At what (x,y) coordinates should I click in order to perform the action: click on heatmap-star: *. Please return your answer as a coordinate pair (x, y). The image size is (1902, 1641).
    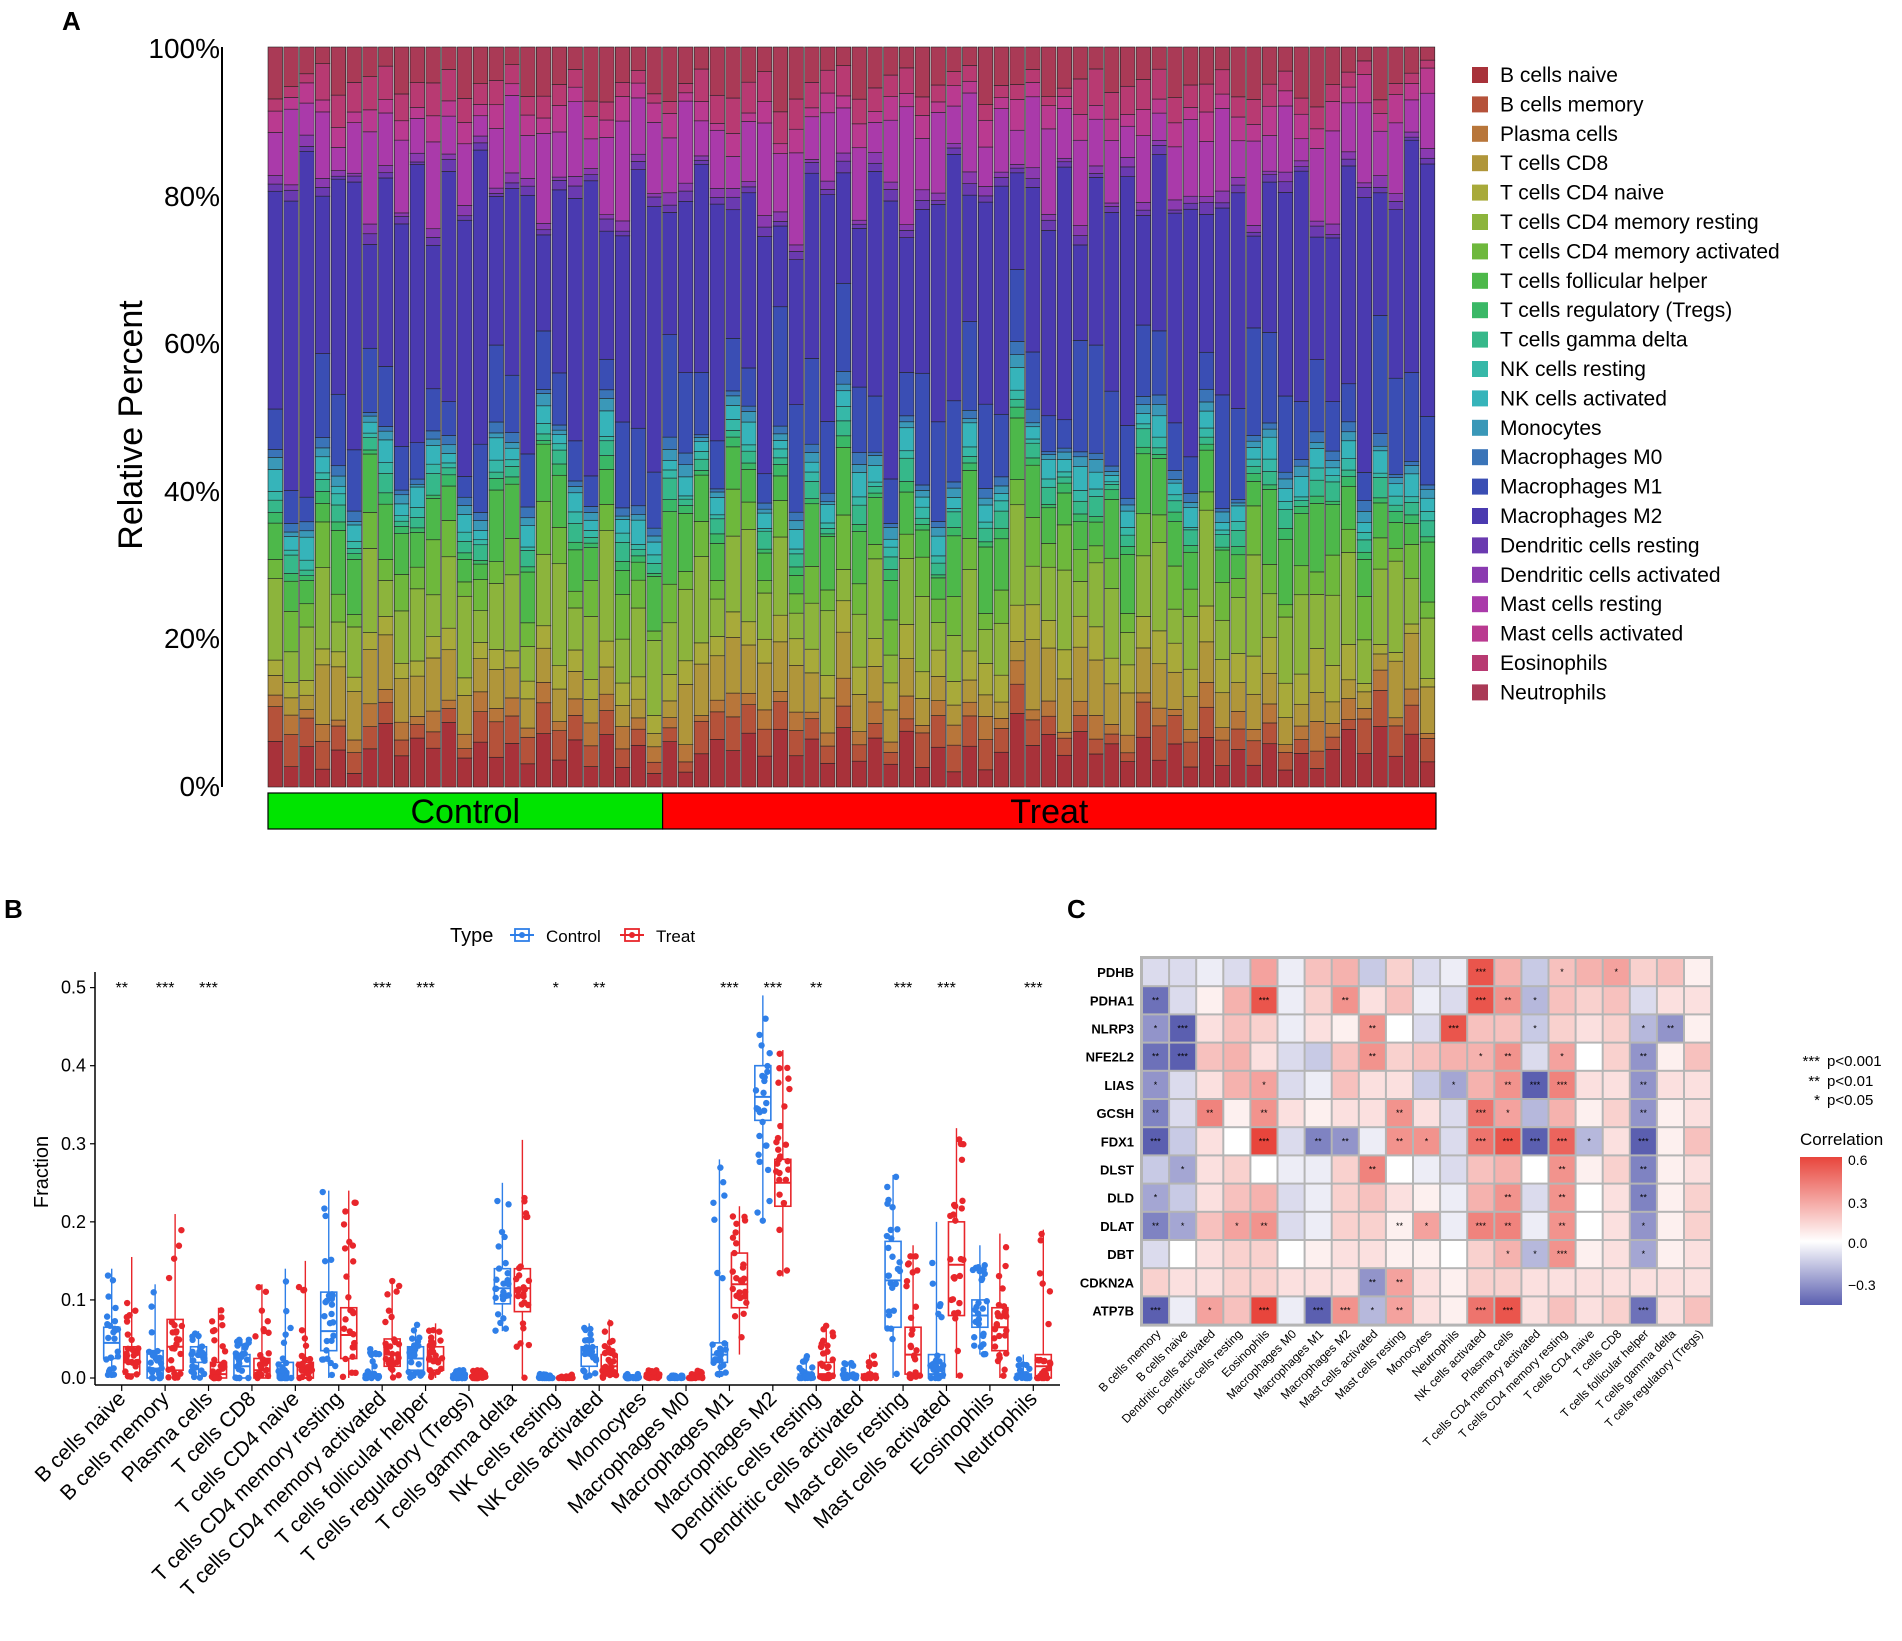
    Looking at the image, I should click on (1644, 1254).